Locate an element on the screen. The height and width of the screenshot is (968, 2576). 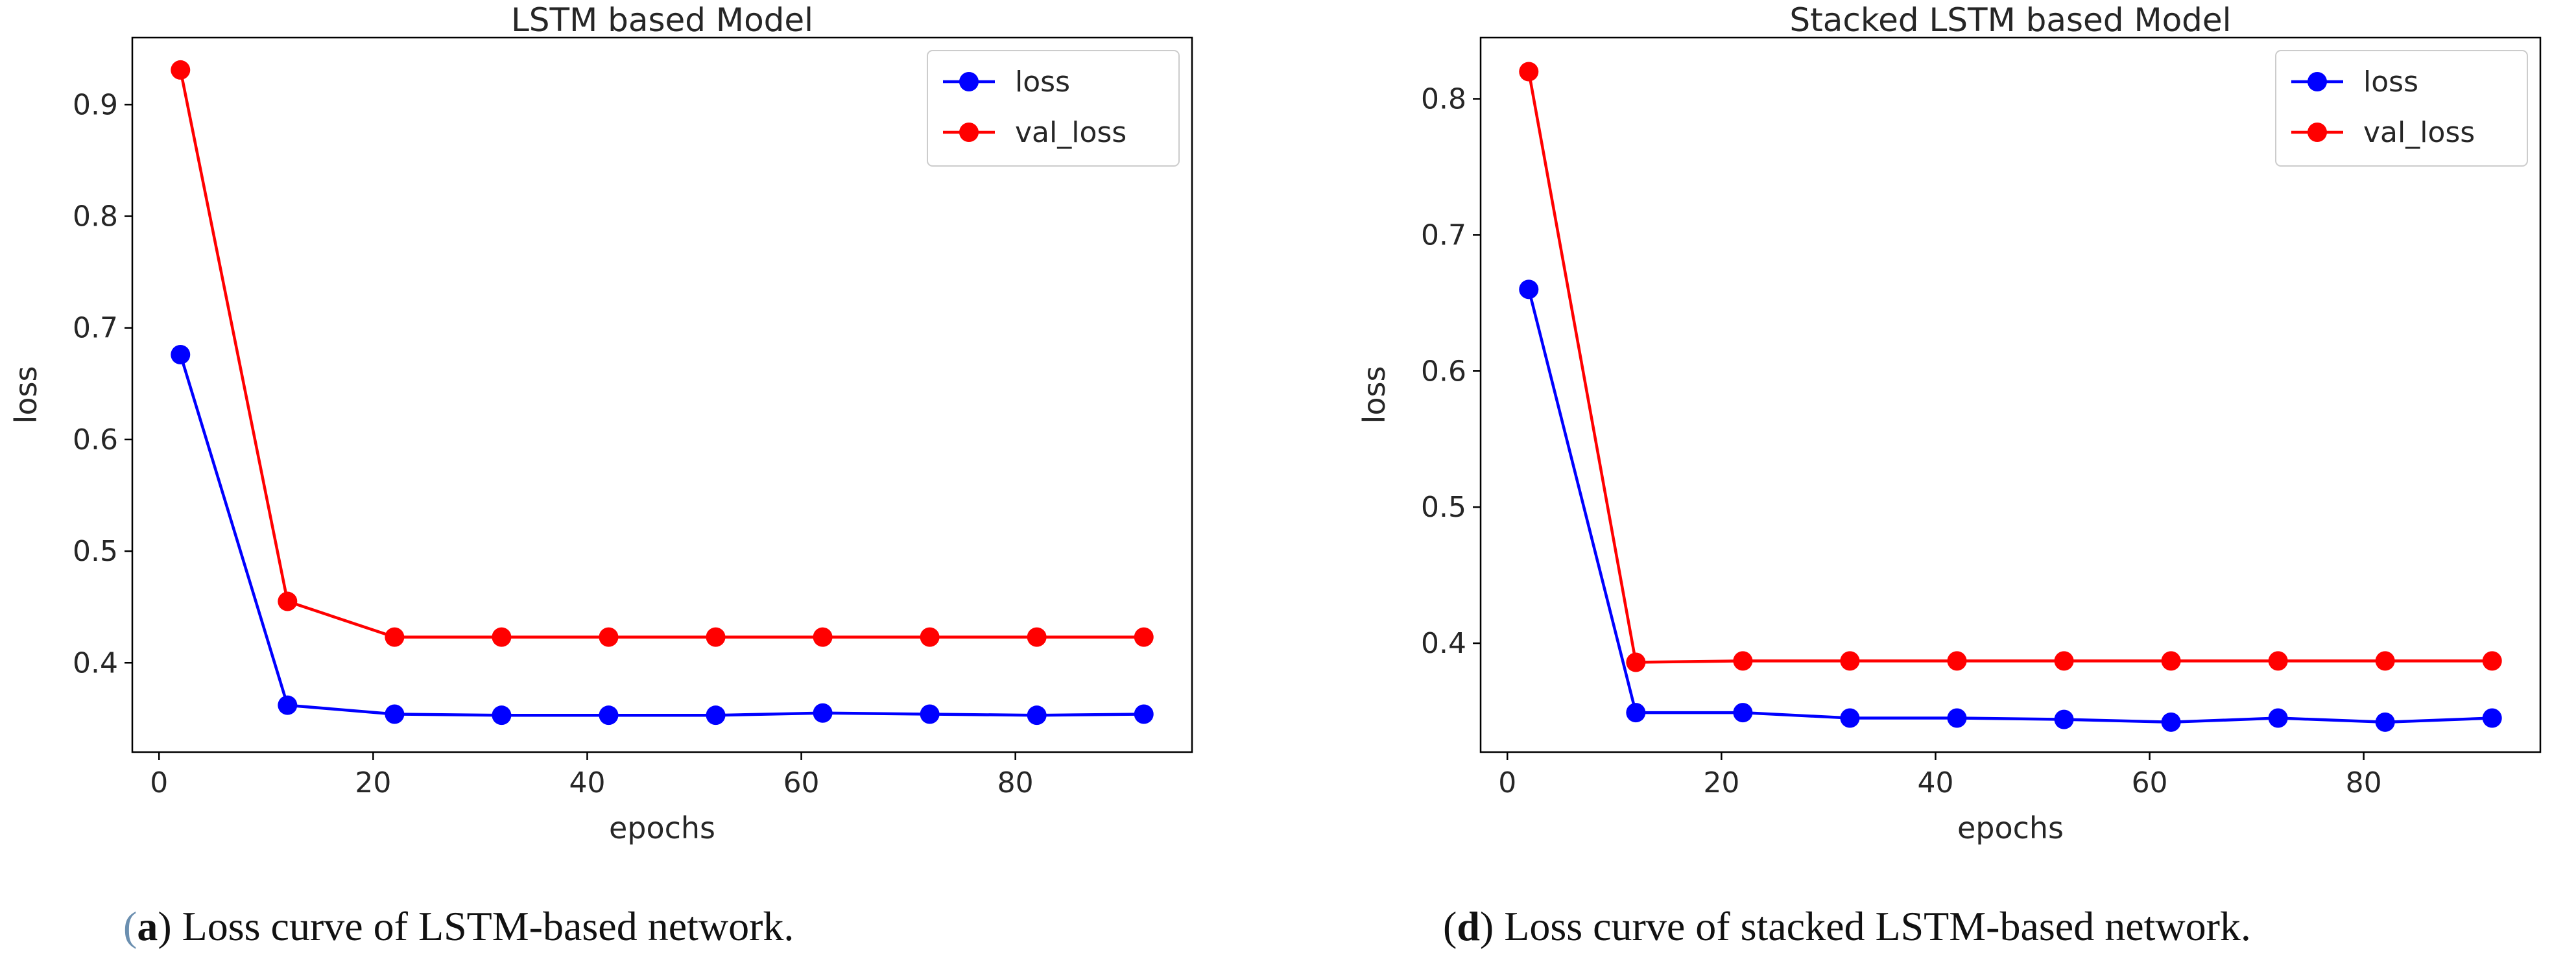
chart-a-ylabel: loss is located at coordinates (25, 395).